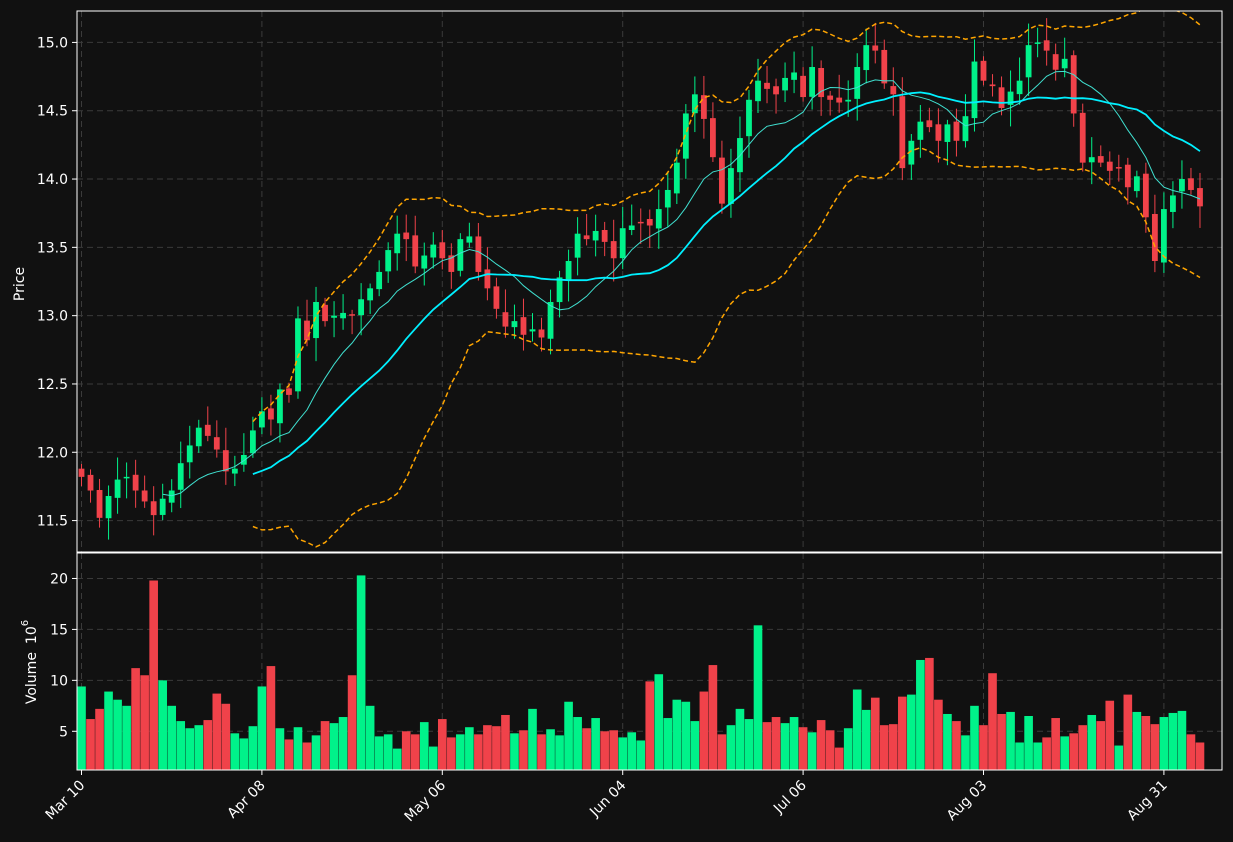 This screenshot has height=842, width=1233. What do you see at coordinates (59, 681) in the screenshot?
I see `volume-tick-label: 10` at bounding box center [59, 681].